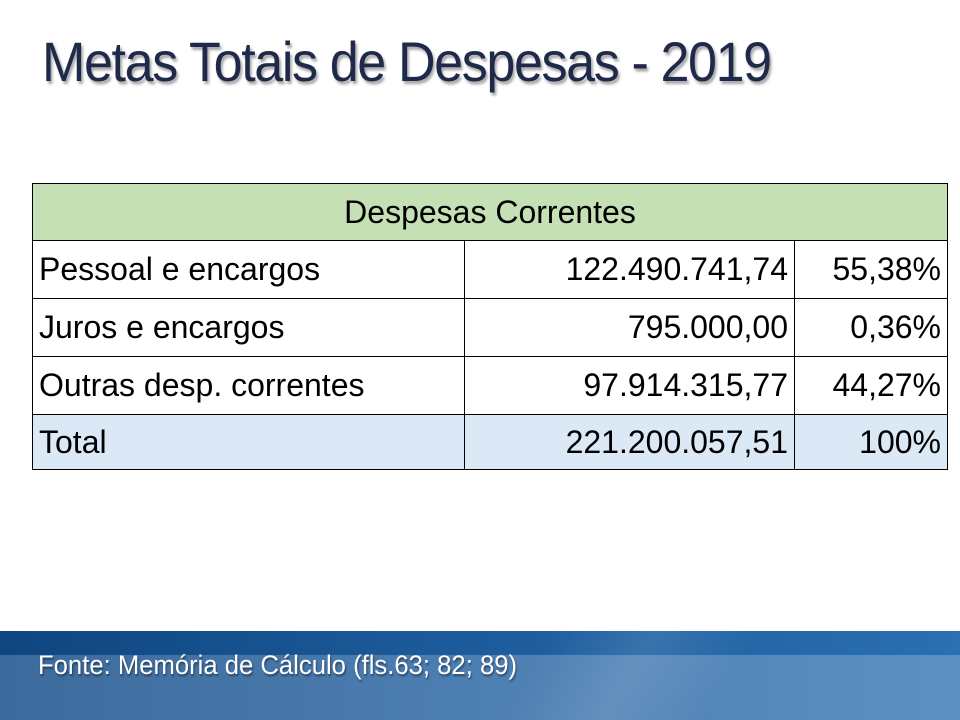  What do you see at coordinates (248, 442) in the screenshot?
I see `total-label: Total` at bounding box center [248, 442].